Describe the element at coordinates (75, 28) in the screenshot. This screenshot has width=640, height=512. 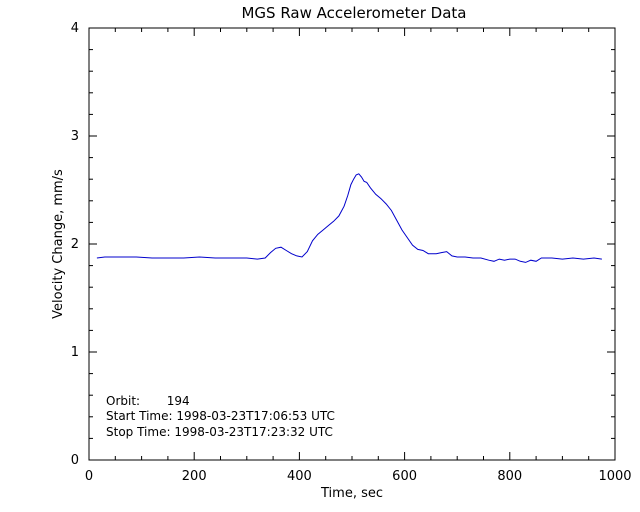
I see `y-tick-label: 4` at that location.